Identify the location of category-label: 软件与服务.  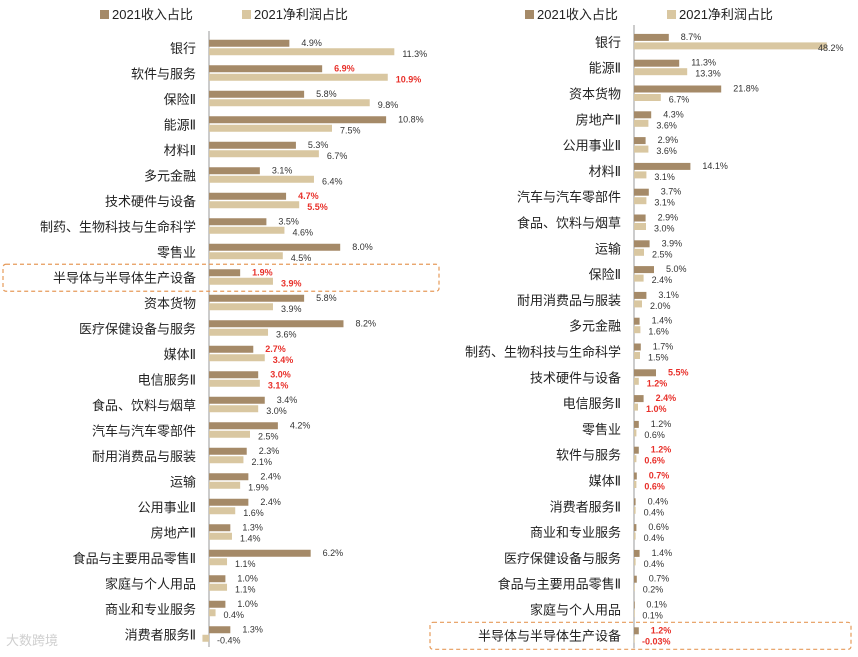
(588, 455).